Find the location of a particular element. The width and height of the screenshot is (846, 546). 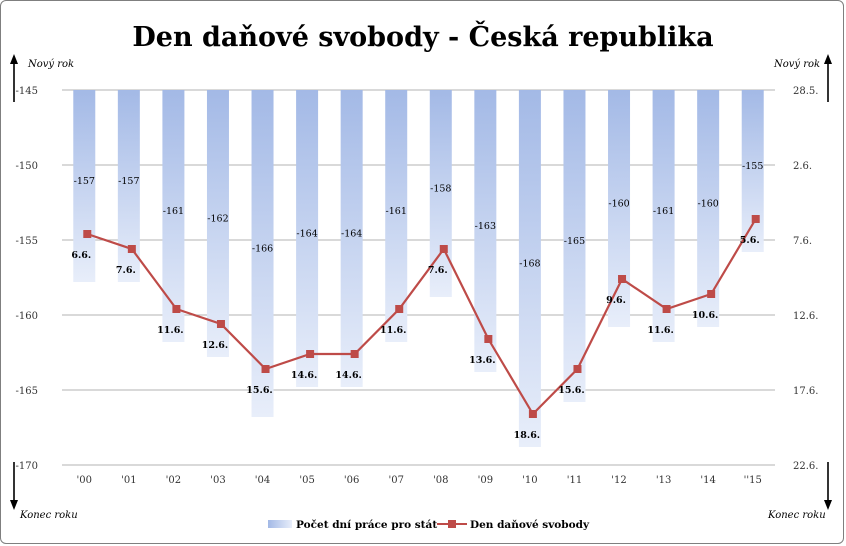

left-up-arrowhead is located at coordinates (14, 59).